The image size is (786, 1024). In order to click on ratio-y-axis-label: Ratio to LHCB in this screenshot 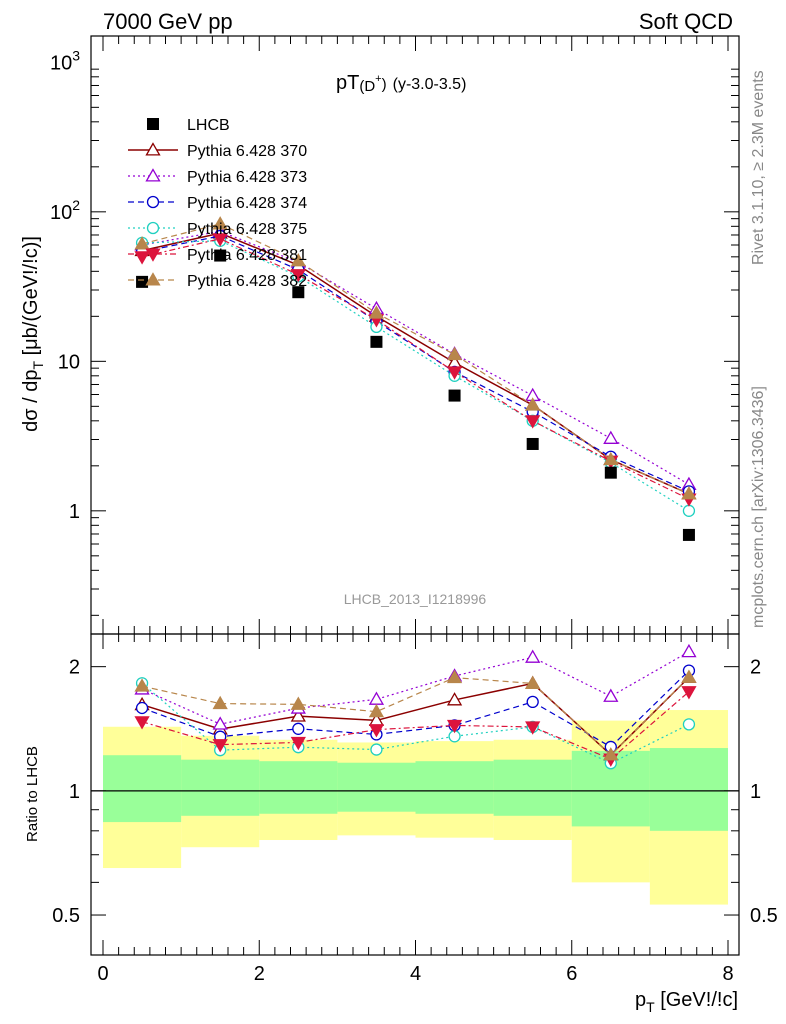, I will do `click(32, 794)`.